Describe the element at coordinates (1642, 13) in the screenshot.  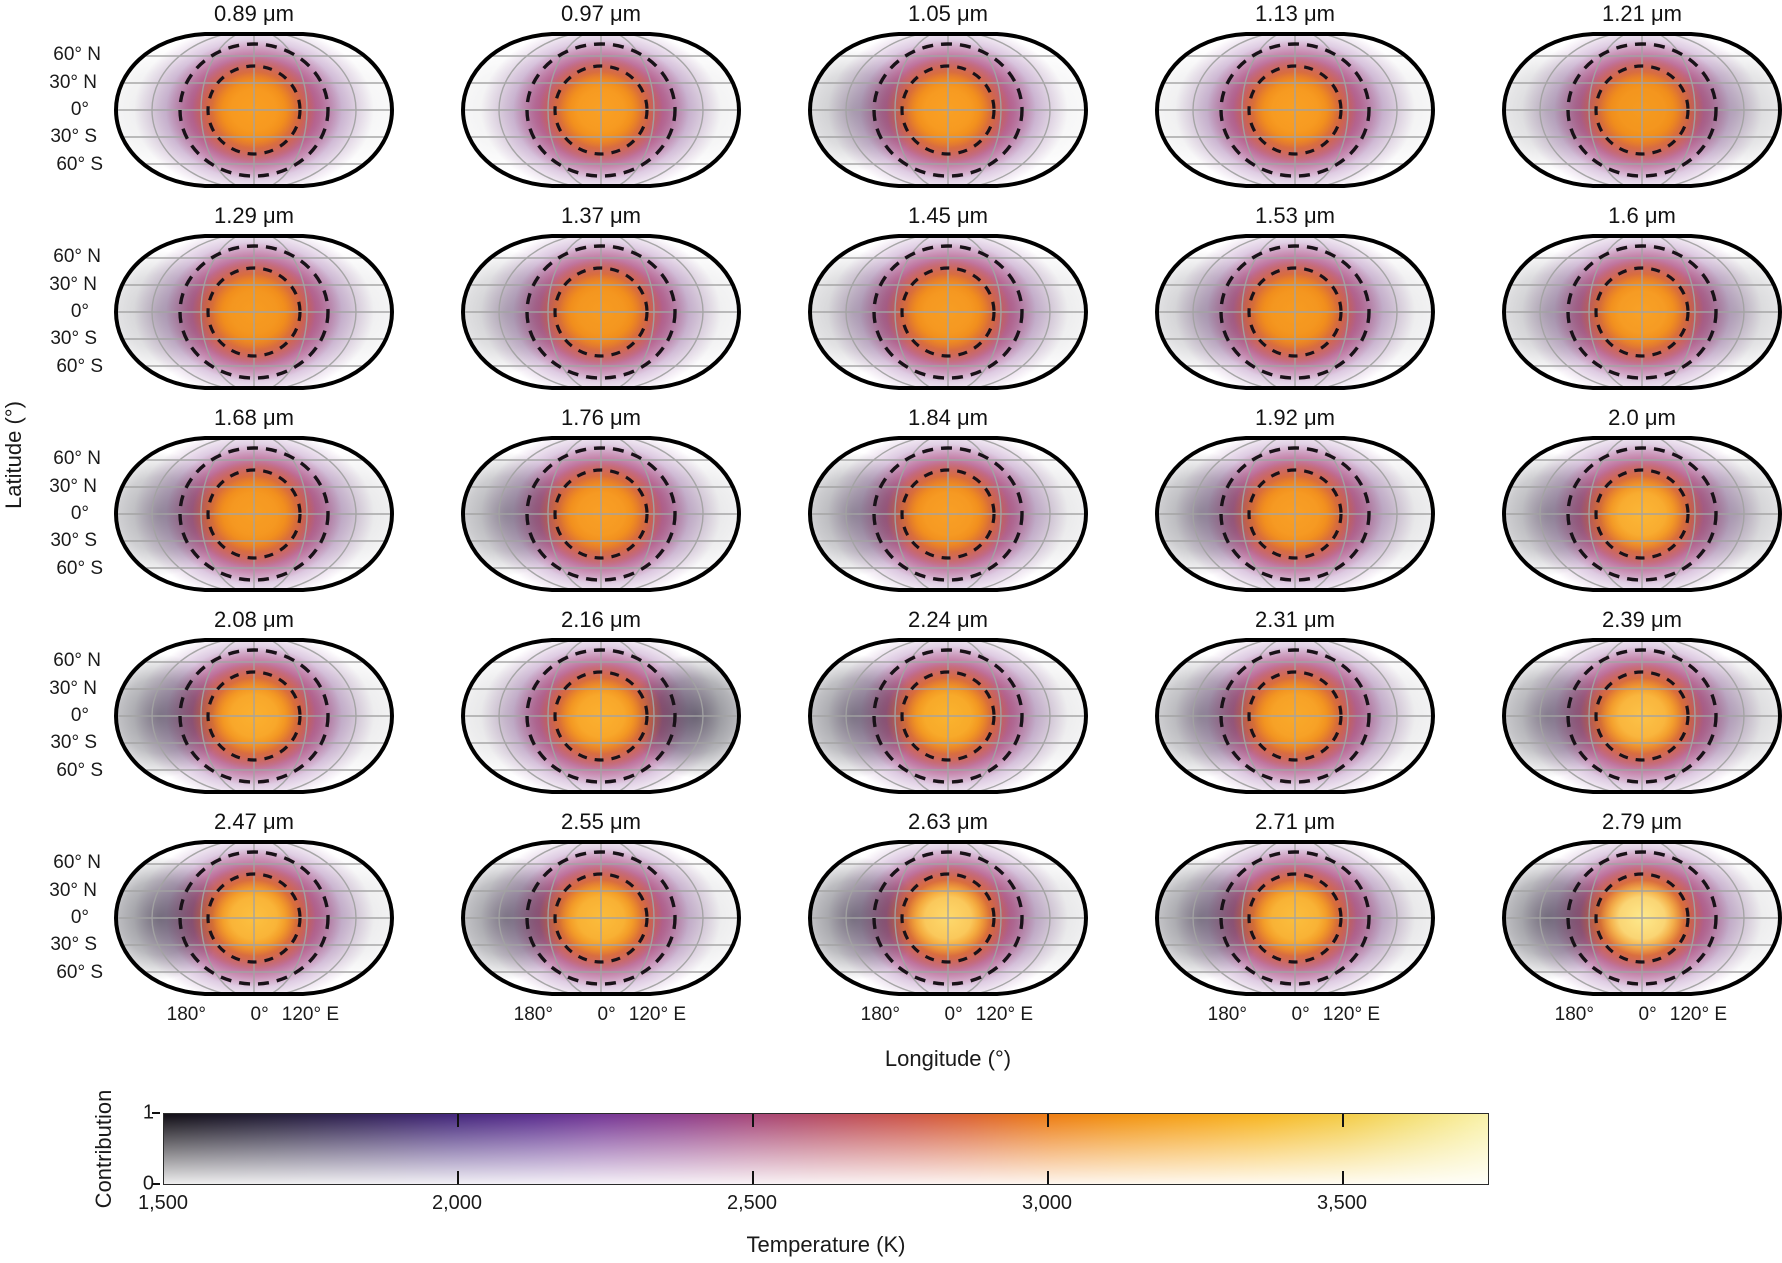
I see `panel-title: 1.21 μm` at that location.